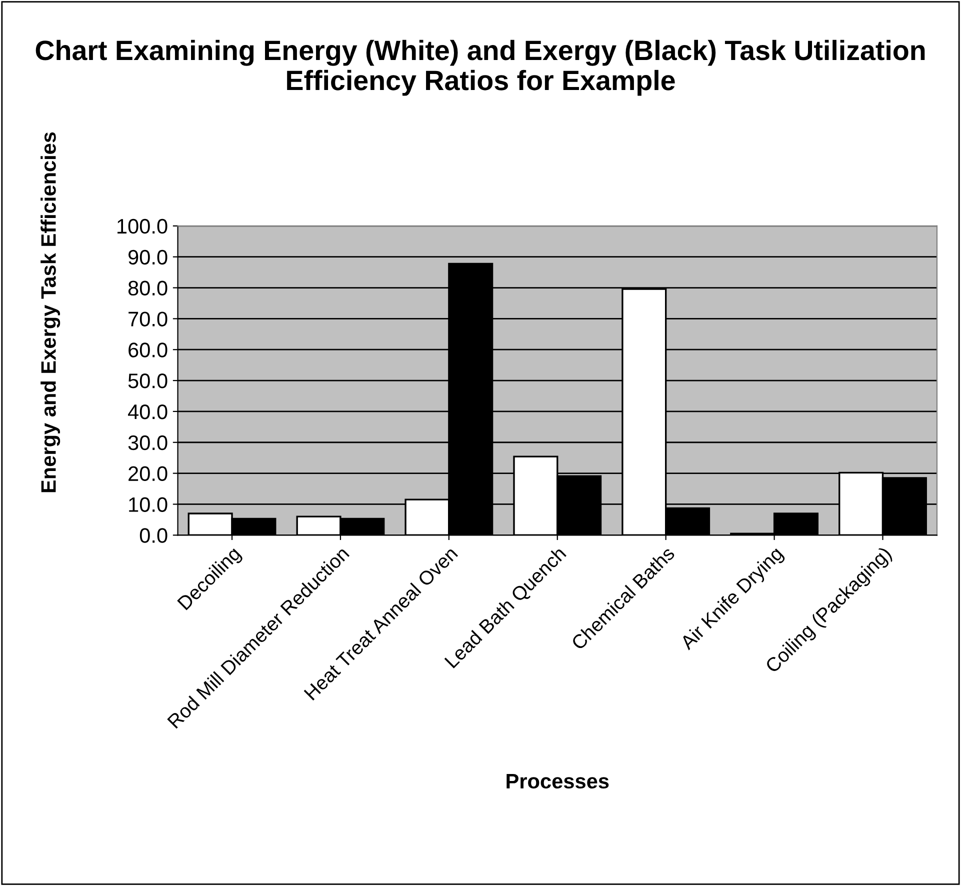 This screenshot has height=886, width=961. I want to click on y-tick-label: 70.0, so click(148, 319).